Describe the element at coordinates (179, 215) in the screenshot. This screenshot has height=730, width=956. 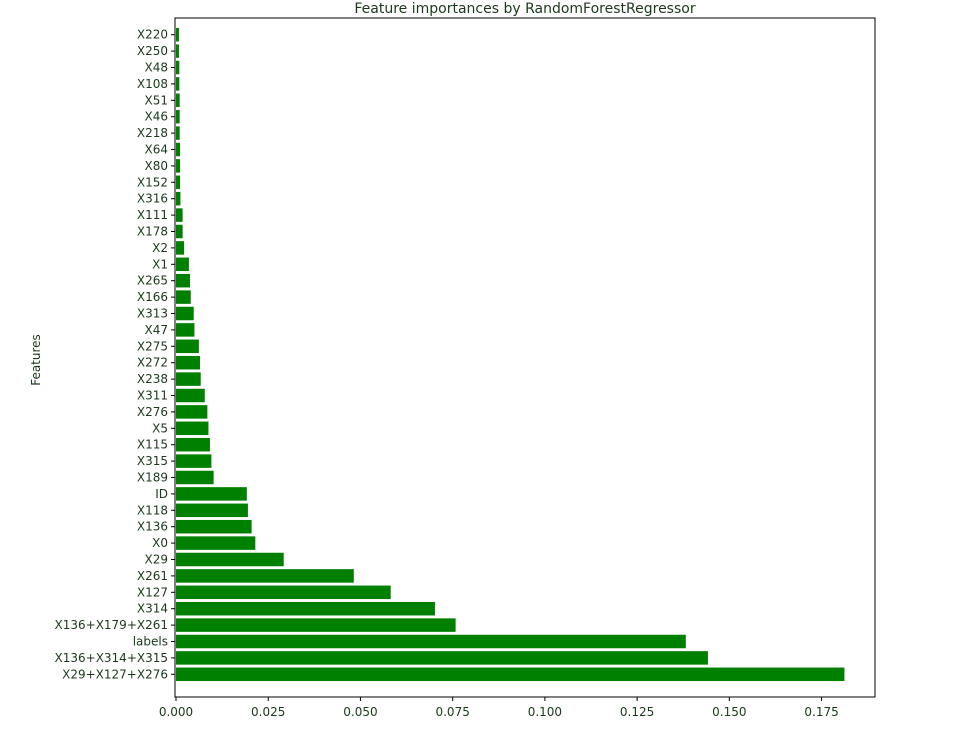
I see `bar-x111` at that location.